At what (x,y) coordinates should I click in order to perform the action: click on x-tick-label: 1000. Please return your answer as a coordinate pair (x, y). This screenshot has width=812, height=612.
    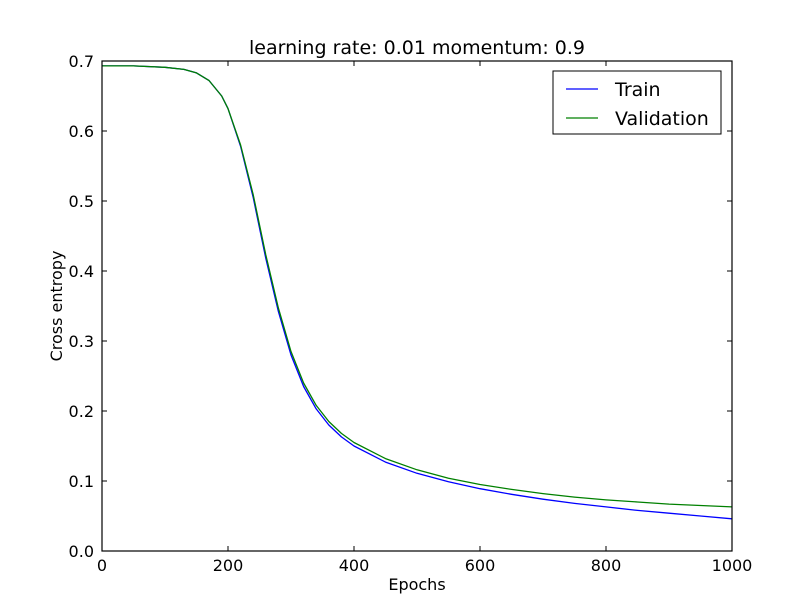
    Looking at the image, I should click on (732, 565).